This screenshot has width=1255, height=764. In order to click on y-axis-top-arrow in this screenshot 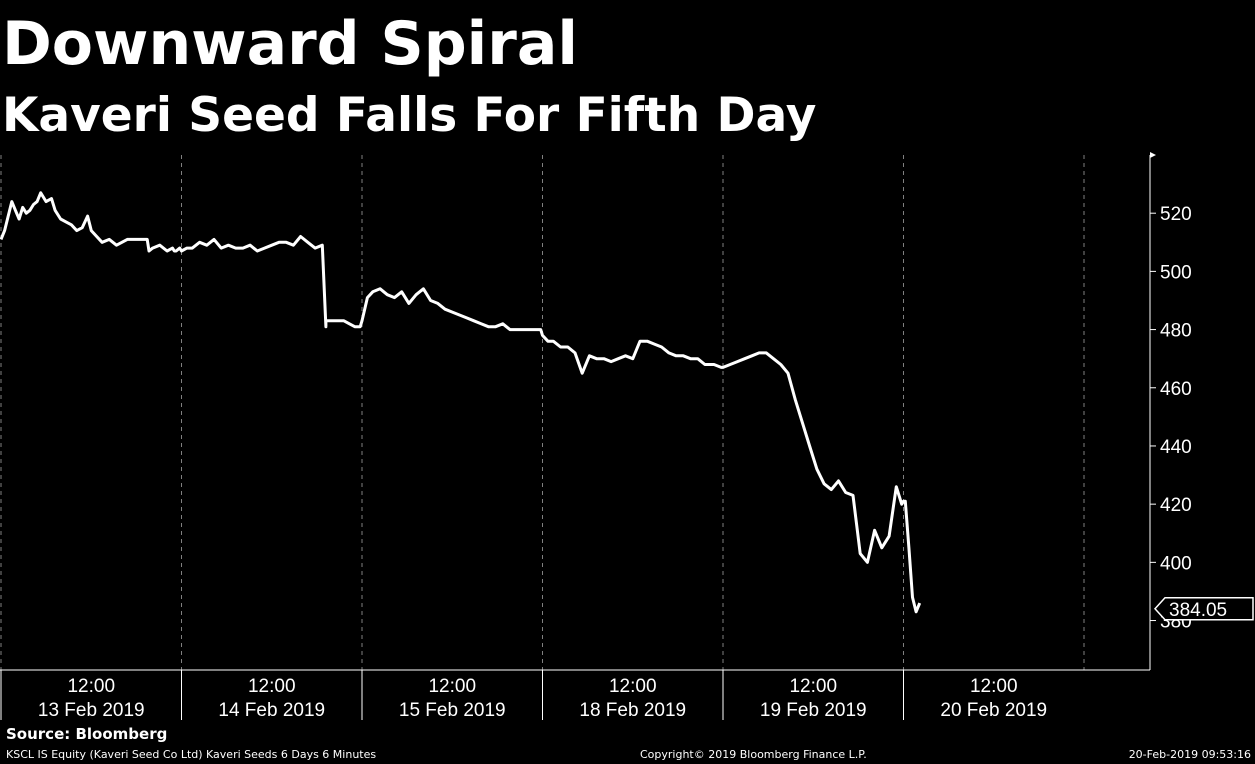, I will do `click(1153, 155)`.